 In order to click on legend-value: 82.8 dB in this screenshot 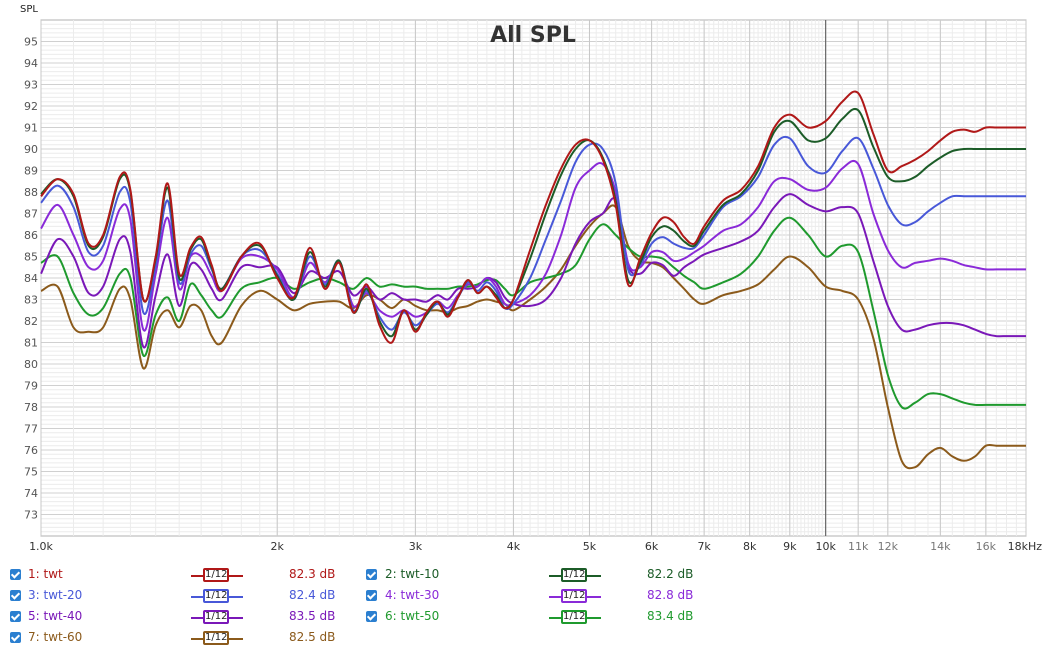, I will do `click(670, 595)`.